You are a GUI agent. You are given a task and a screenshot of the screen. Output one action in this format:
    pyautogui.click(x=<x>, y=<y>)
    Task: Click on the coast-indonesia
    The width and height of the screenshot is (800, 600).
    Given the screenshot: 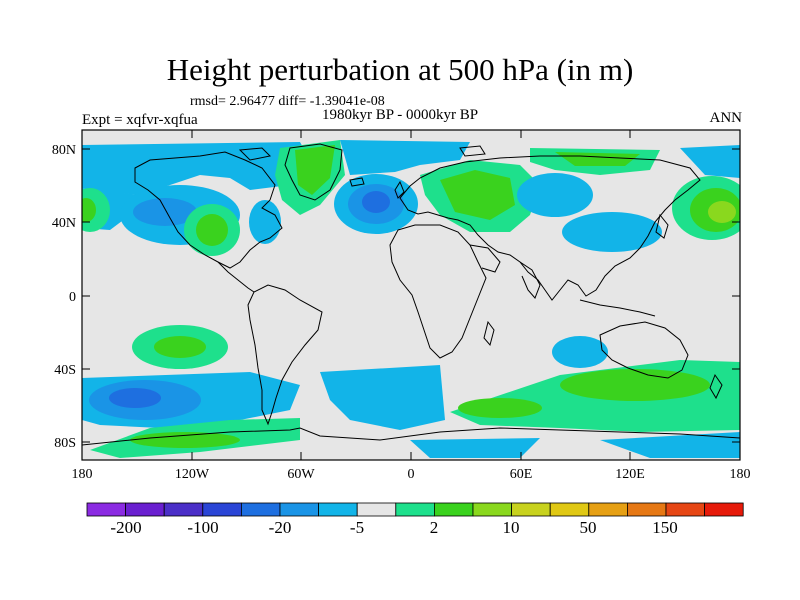 What is the action you would take?
    pyautogui.click(x=617, y=308)
    